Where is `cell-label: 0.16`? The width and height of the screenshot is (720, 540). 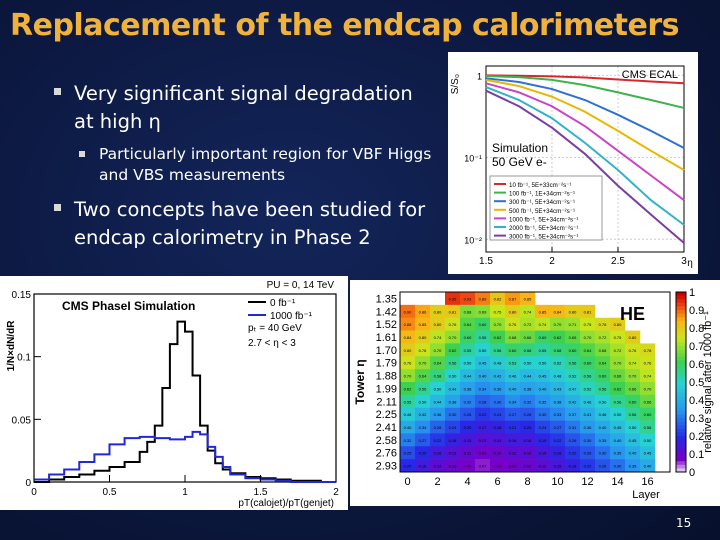 cell-label: 0.16 is located at coordinates (423, 466).